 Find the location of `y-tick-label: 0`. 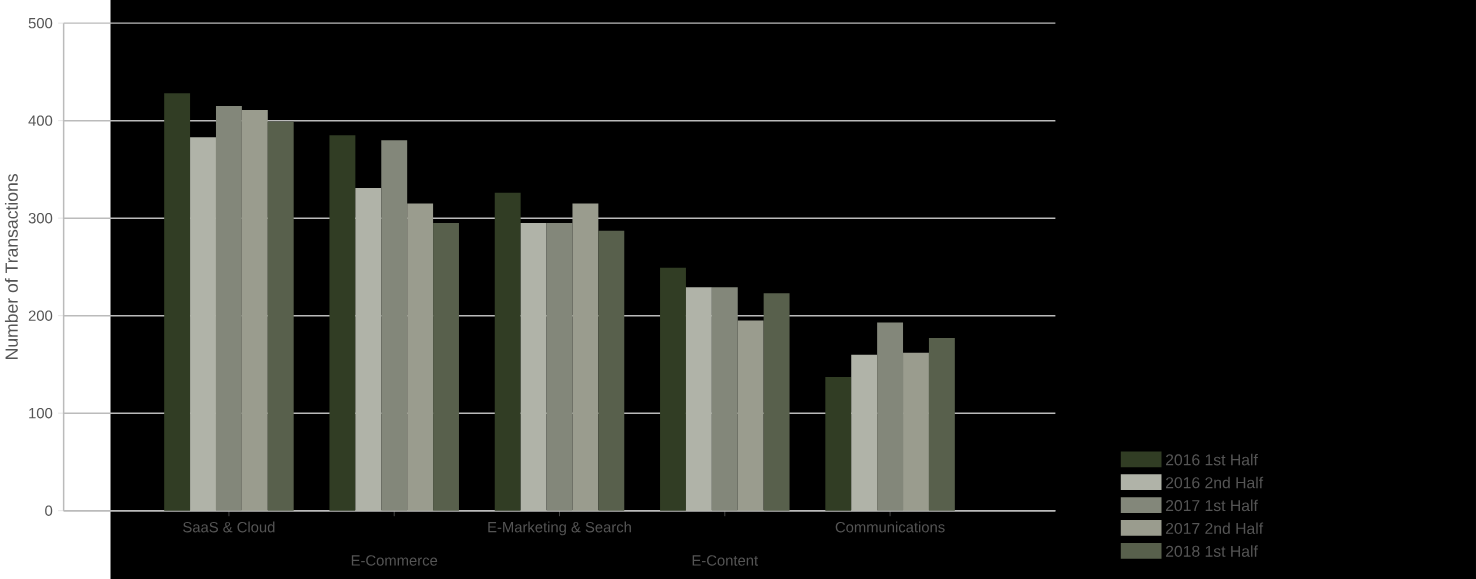

y-tick-label: 0 is located at coordinates (49, 510).